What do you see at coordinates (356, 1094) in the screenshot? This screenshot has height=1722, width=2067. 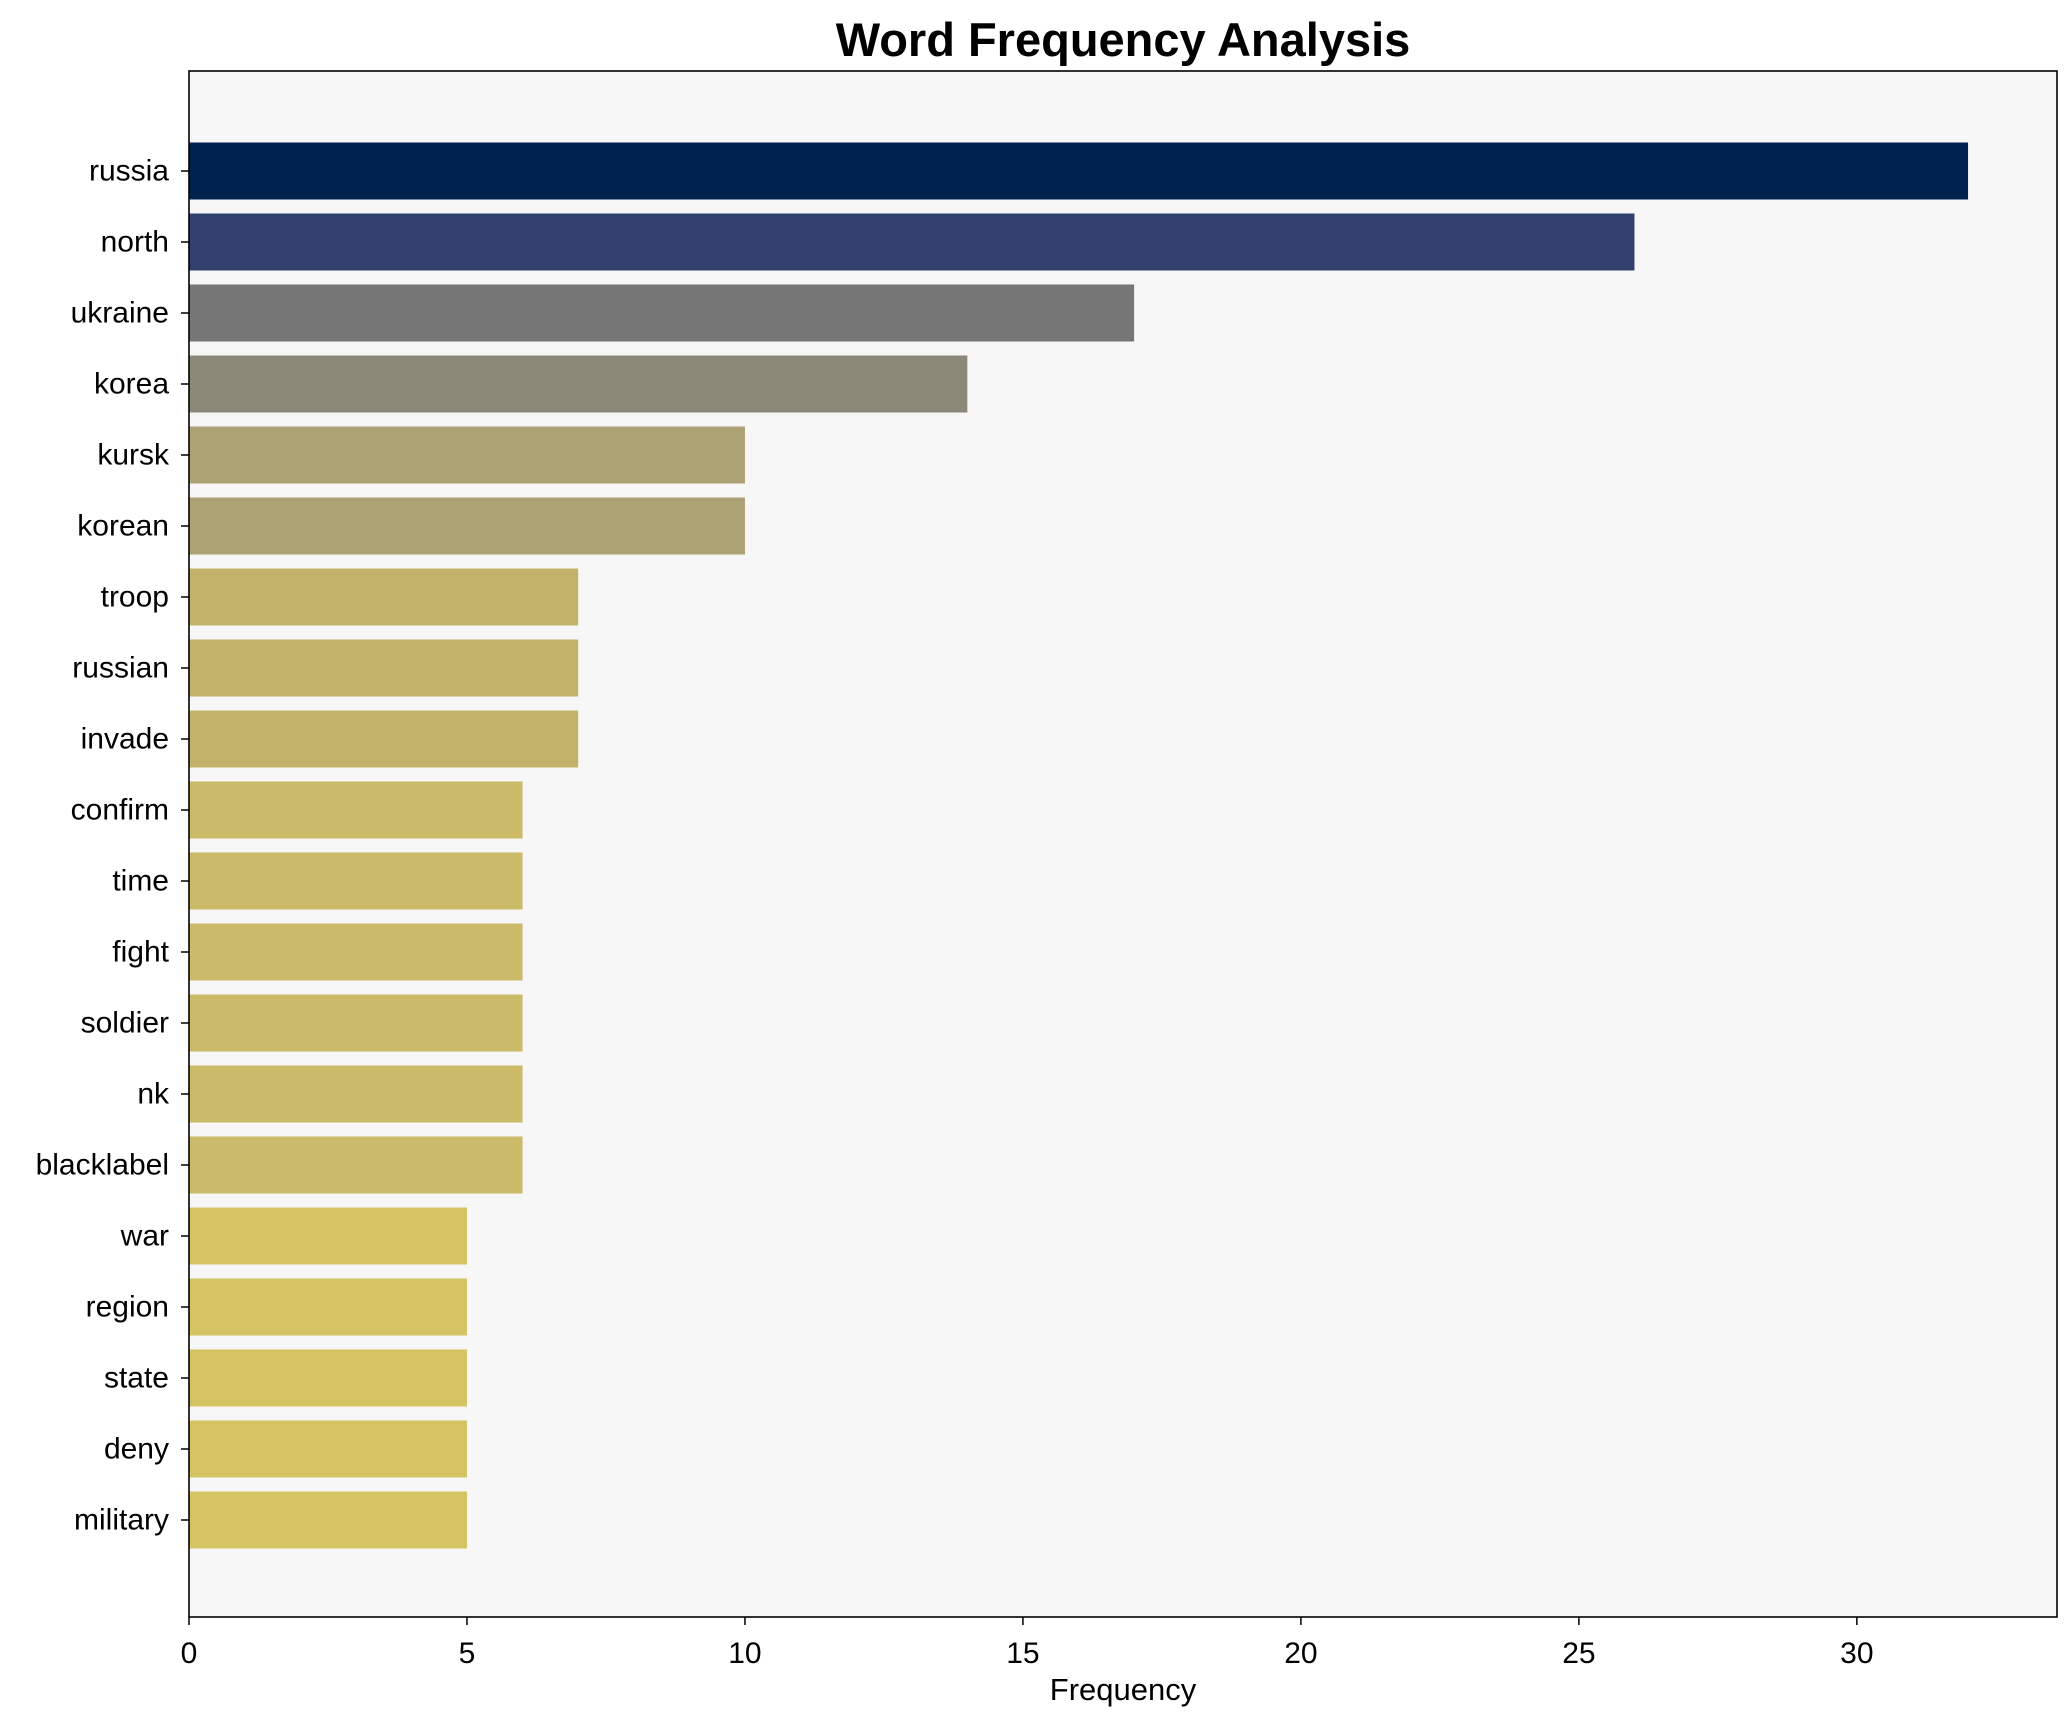 I see `bar-nk` at bounding box center [356, 1094].